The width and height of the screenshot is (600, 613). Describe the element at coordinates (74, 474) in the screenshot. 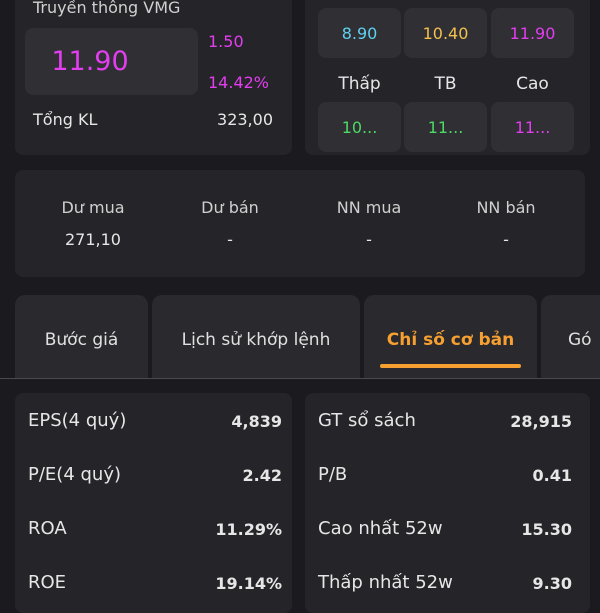

I see `metric-label: P/E(4 quý)` at that location.